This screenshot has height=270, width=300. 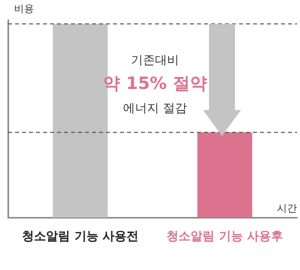 I want to click on annotation: 기존대비, so click(x=155, y=60).